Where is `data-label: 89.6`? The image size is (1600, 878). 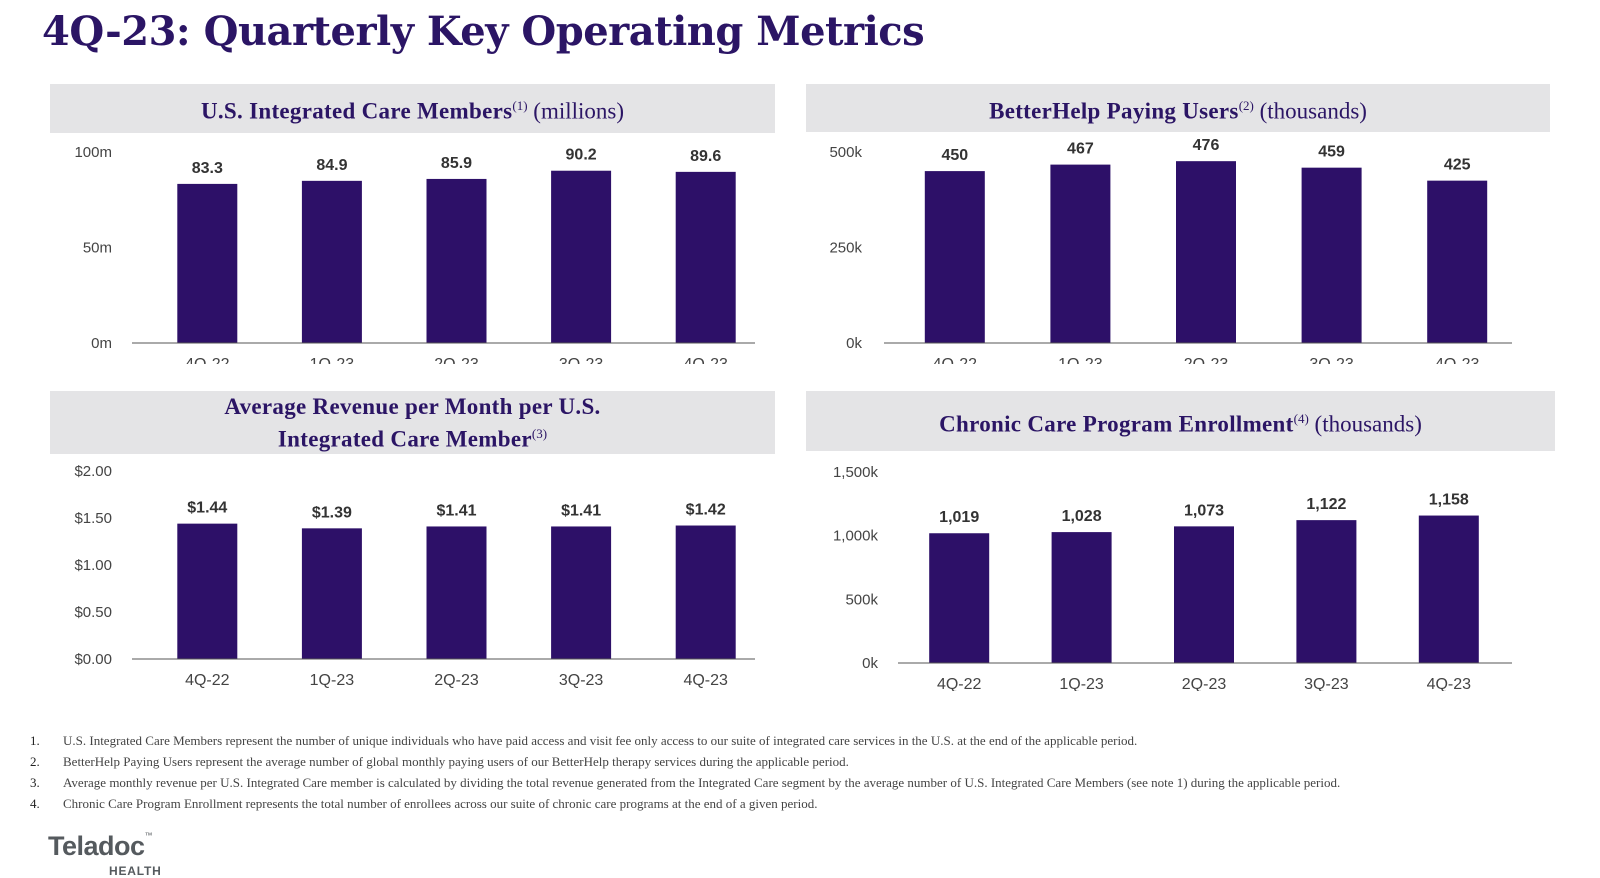
data-label: 89.6 is located at coordinates (705, 156).